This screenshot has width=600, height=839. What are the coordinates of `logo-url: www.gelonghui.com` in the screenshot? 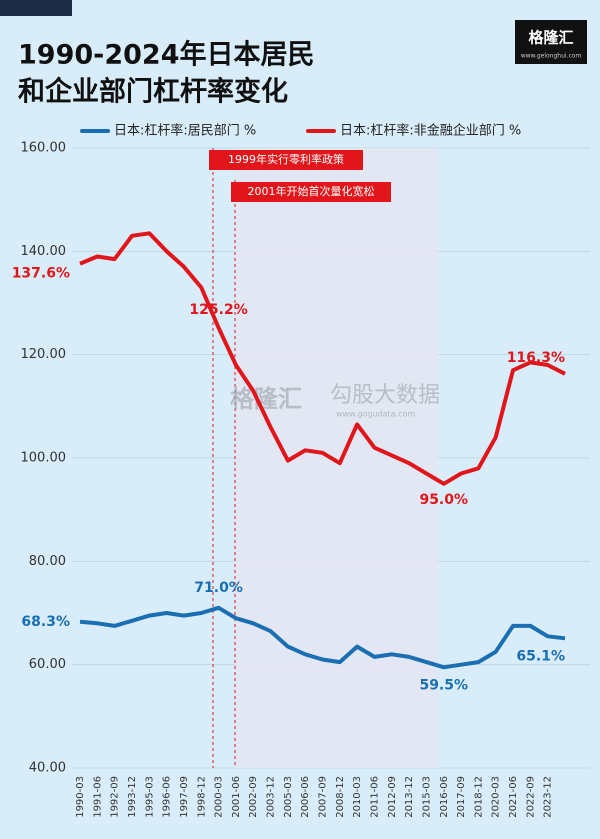 It's located at (551, 56).